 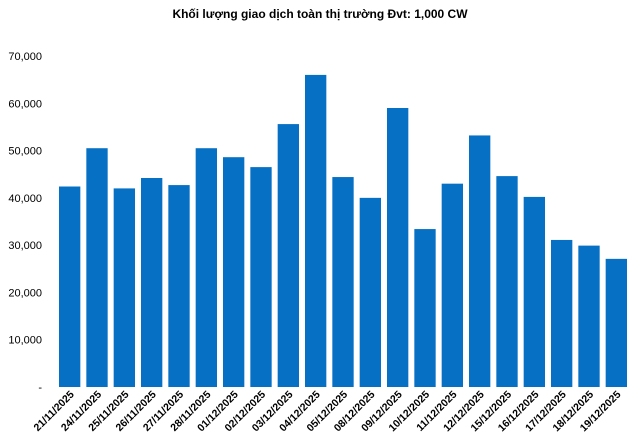 What do you see at coordinates (25, 152) in the screenshot?
I see `y-tick-label: 50,000` at bounding box center [25, 152].